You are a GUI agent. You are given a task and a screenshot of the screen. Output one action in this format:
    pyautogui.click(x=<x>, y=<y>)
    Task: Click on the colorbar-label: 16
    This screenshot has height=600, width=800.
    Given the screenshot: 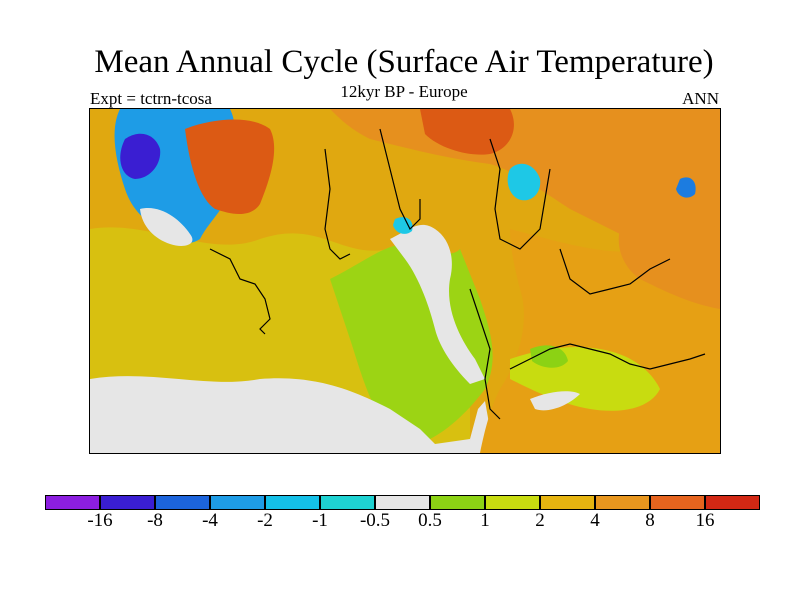 What is the action you would take?
    pyautogui.click(x=705, y=520)
    